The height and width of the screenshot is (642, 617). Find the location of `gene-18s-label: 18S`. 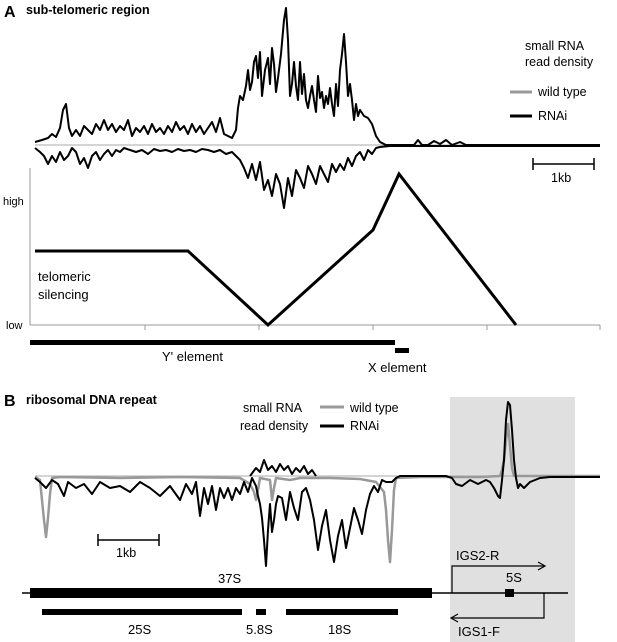

gene-18s-label: 18S is located at coordinates (339, 629).